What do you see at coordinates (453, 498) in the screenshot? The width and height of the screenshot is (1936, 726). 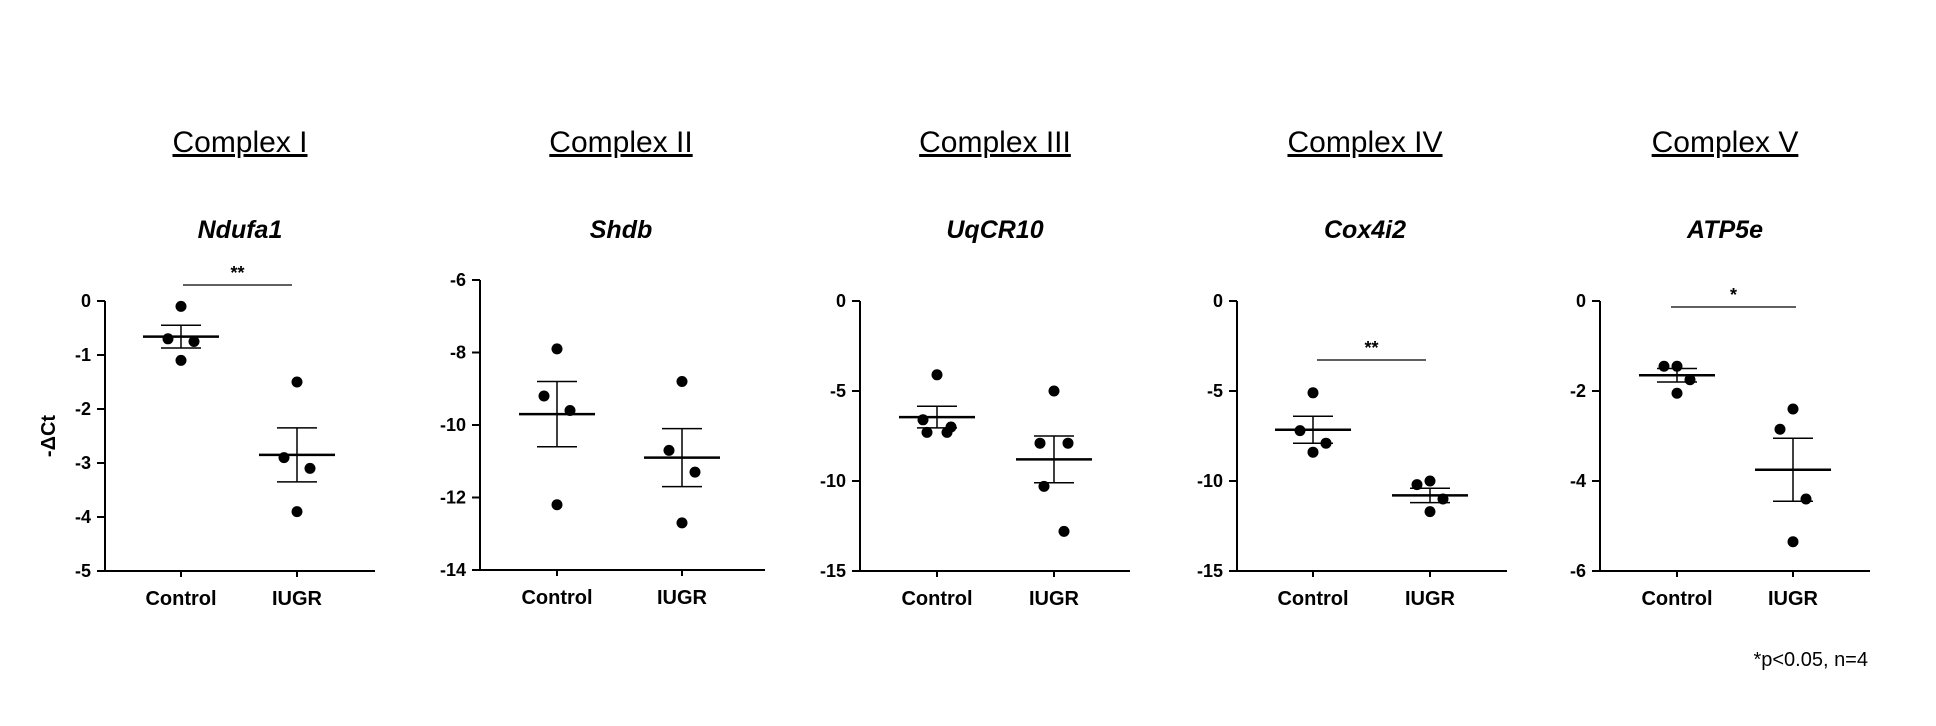 I see `y-tick-label: -12` at bounding box center [453, 498].